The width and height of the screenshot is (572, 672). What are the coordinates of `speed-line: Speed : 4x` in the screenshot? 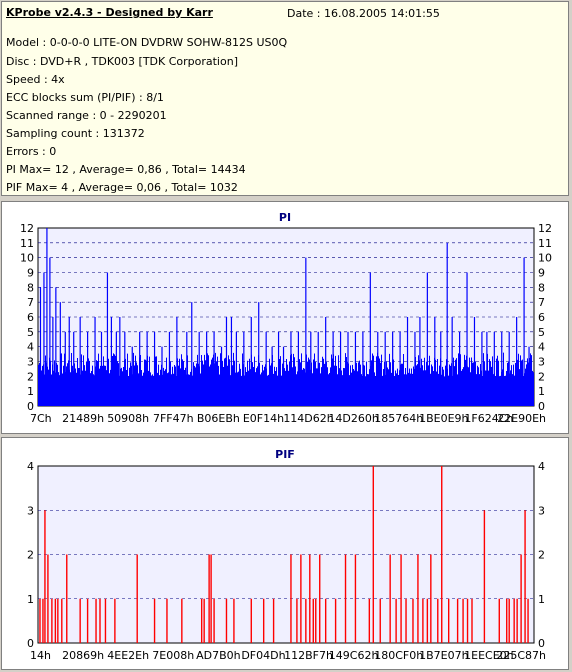 It's located at (35, 79).